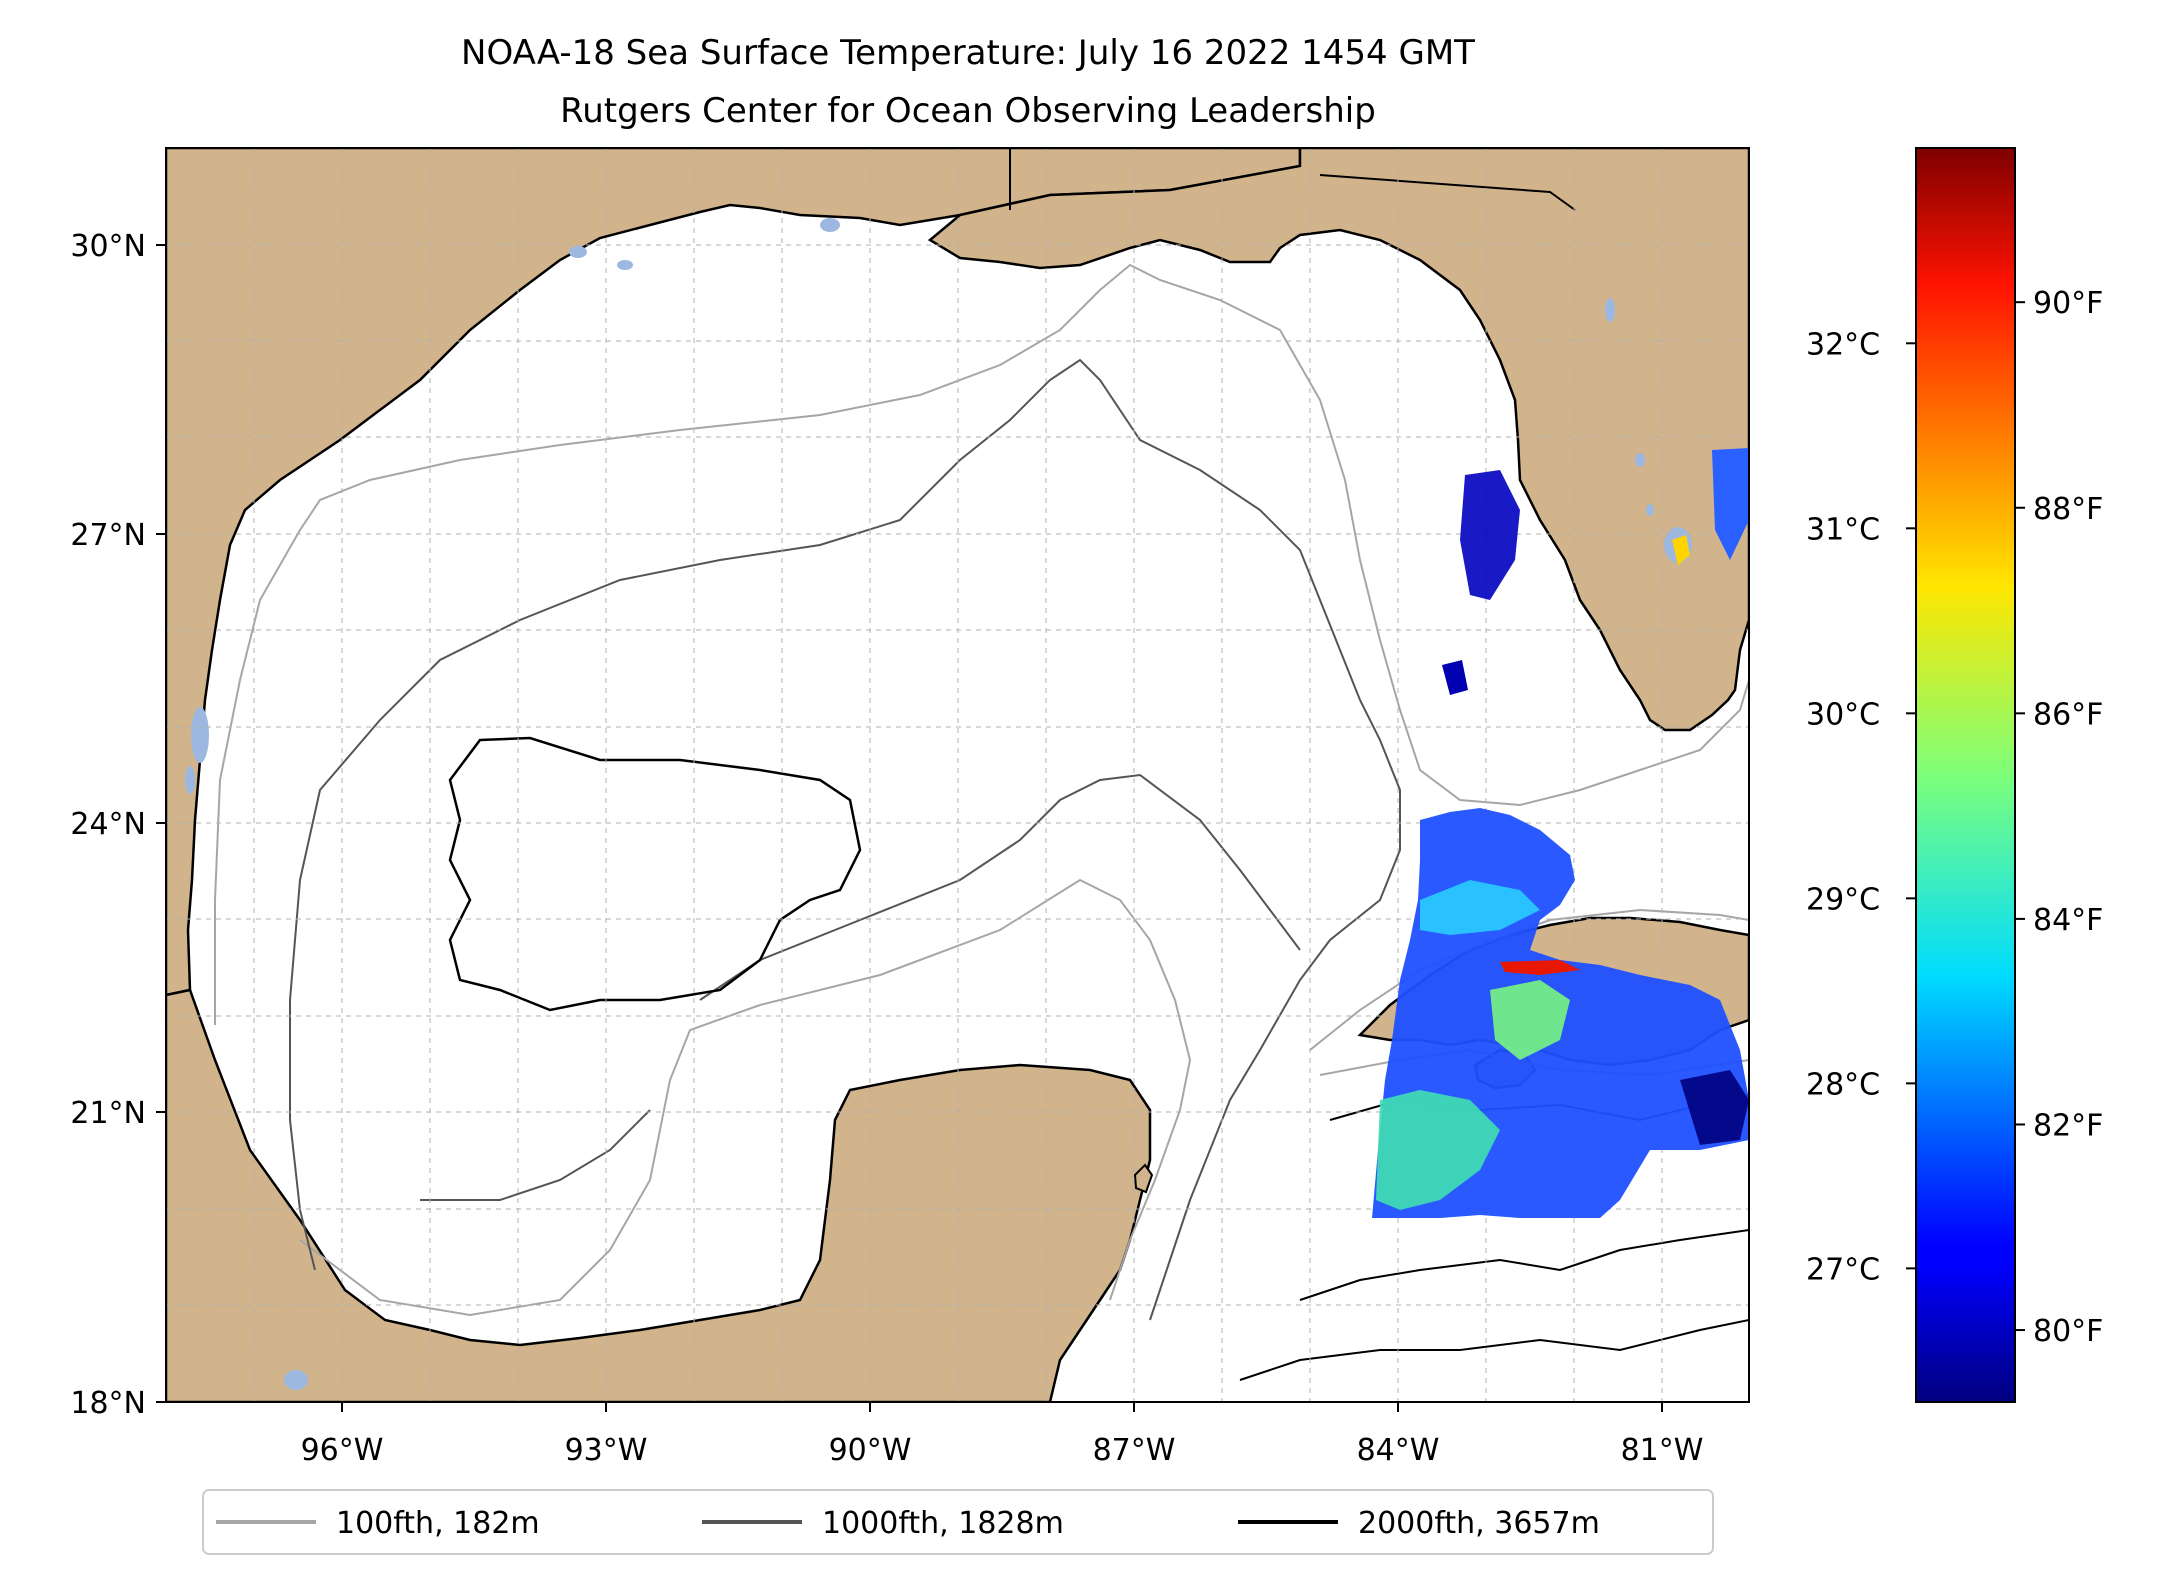 Image resolution: width=2160 pixels, height=1582 pixels. Describe the element at coordinates (1530, 1020) in the screenshot. I see `sst-swath-mid` at that location.